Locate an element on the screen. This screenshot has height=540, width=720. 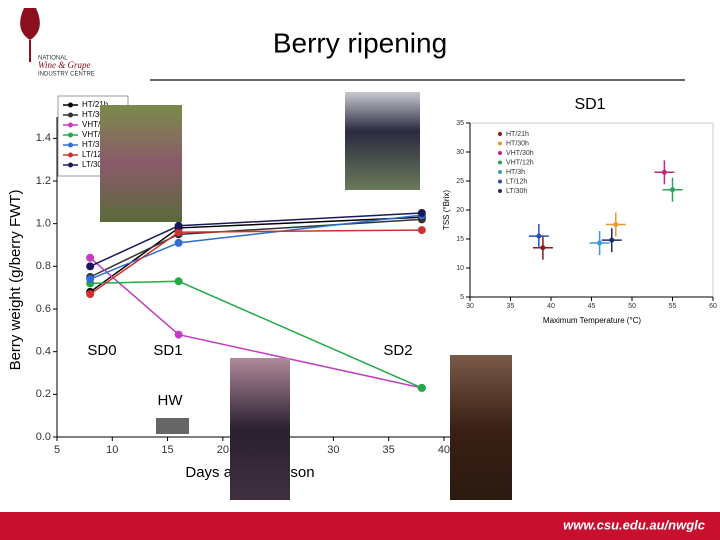
y-tick-label: 1.0 is located at coordinates (43, 224).